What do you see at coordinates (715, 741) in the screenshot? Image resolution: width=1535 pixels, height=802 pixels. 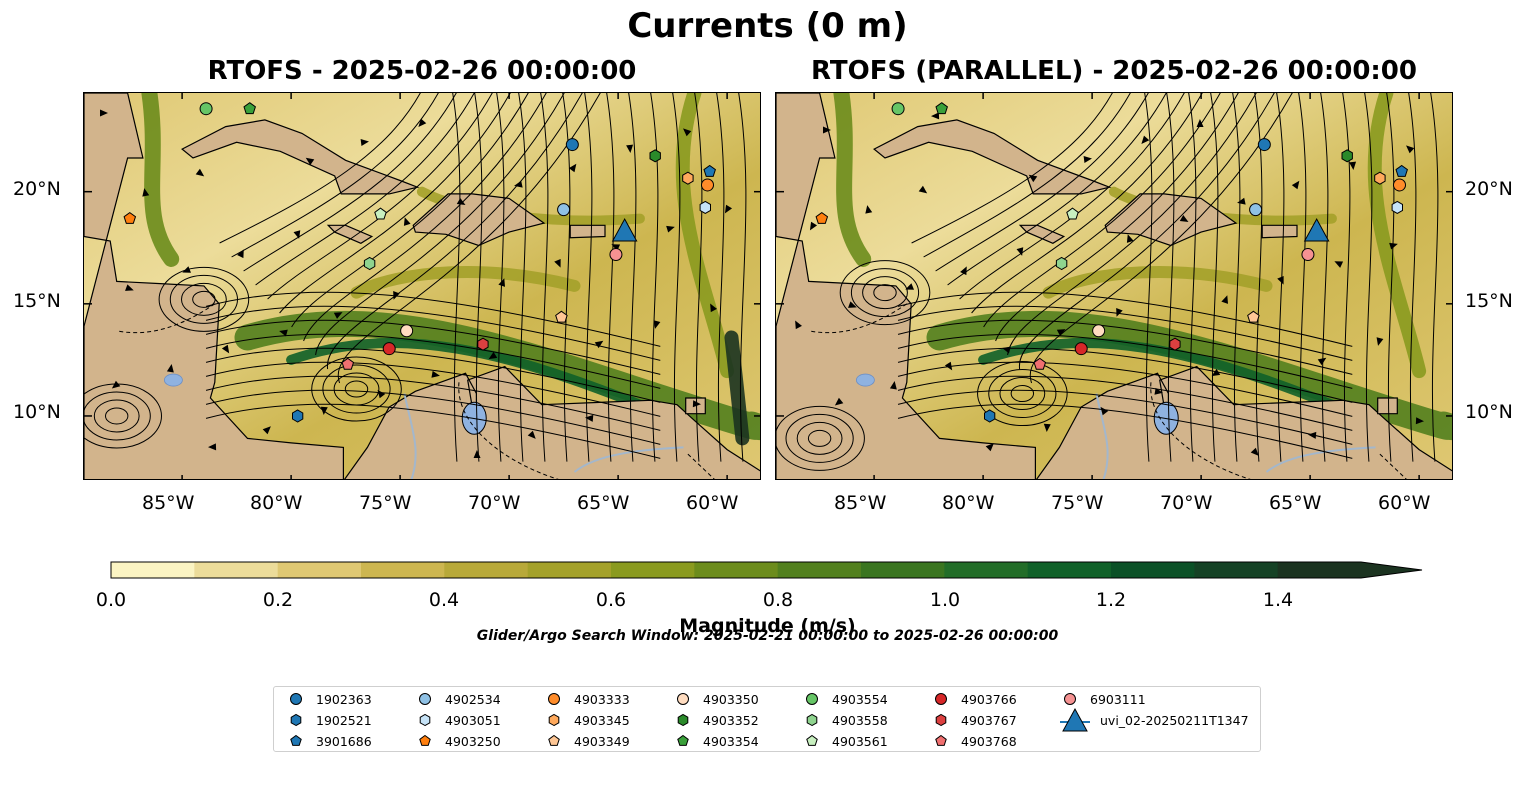 I see `legend-item: 4903354` at bounding box center [715, 741].